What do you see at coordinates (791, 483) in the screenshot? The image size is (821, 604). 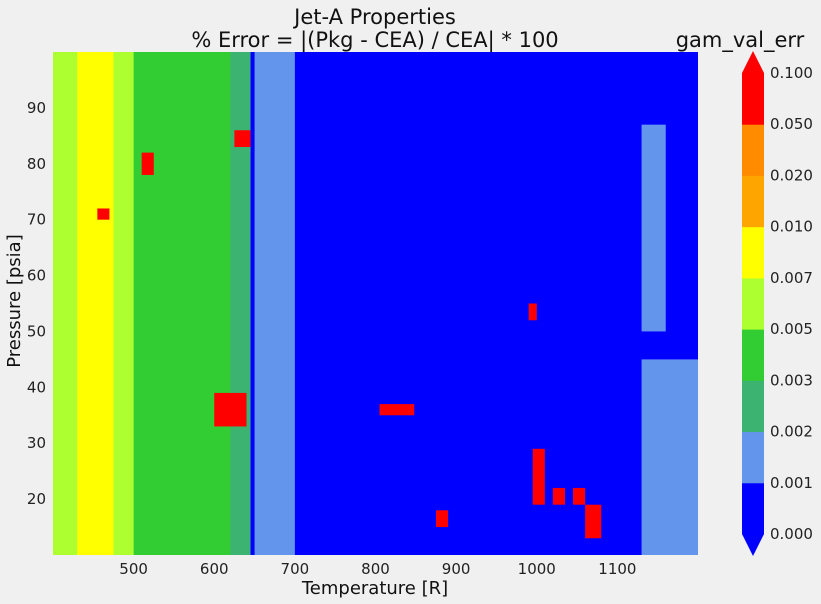 I see `colorbar-tick-label: 0.001` at bounding box center [791, 483].